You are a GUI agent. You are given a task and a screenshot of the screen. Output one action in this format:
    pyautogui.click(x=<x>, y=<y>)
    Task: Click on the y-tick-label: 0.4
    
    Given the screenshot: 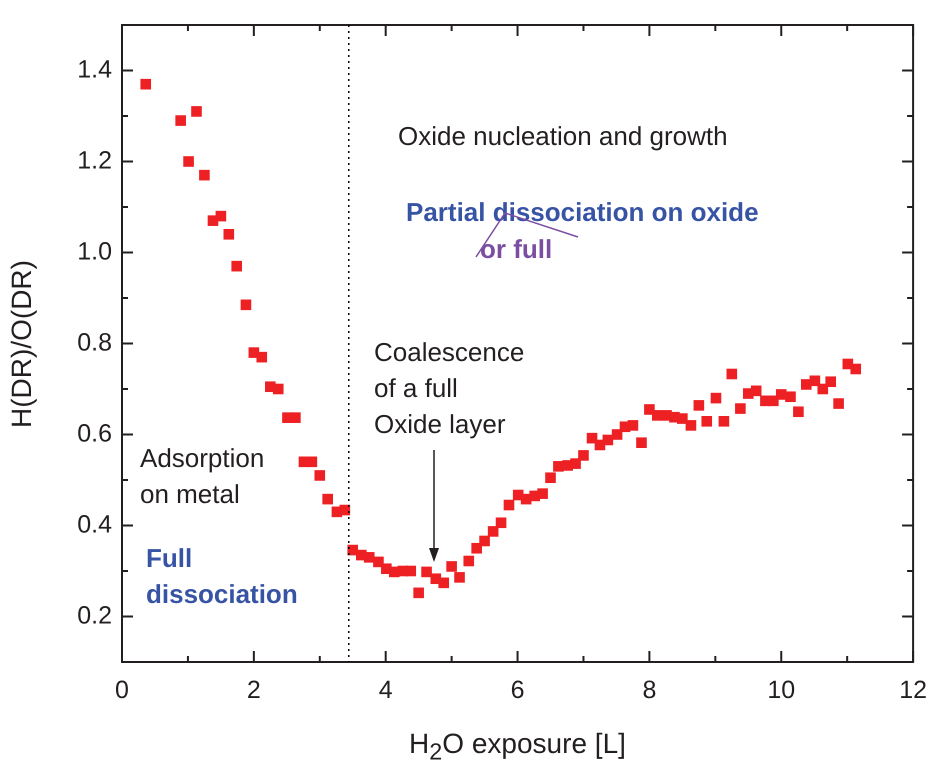 What is the action you would take?
    pyautogui.click(x=94, y=524)
    